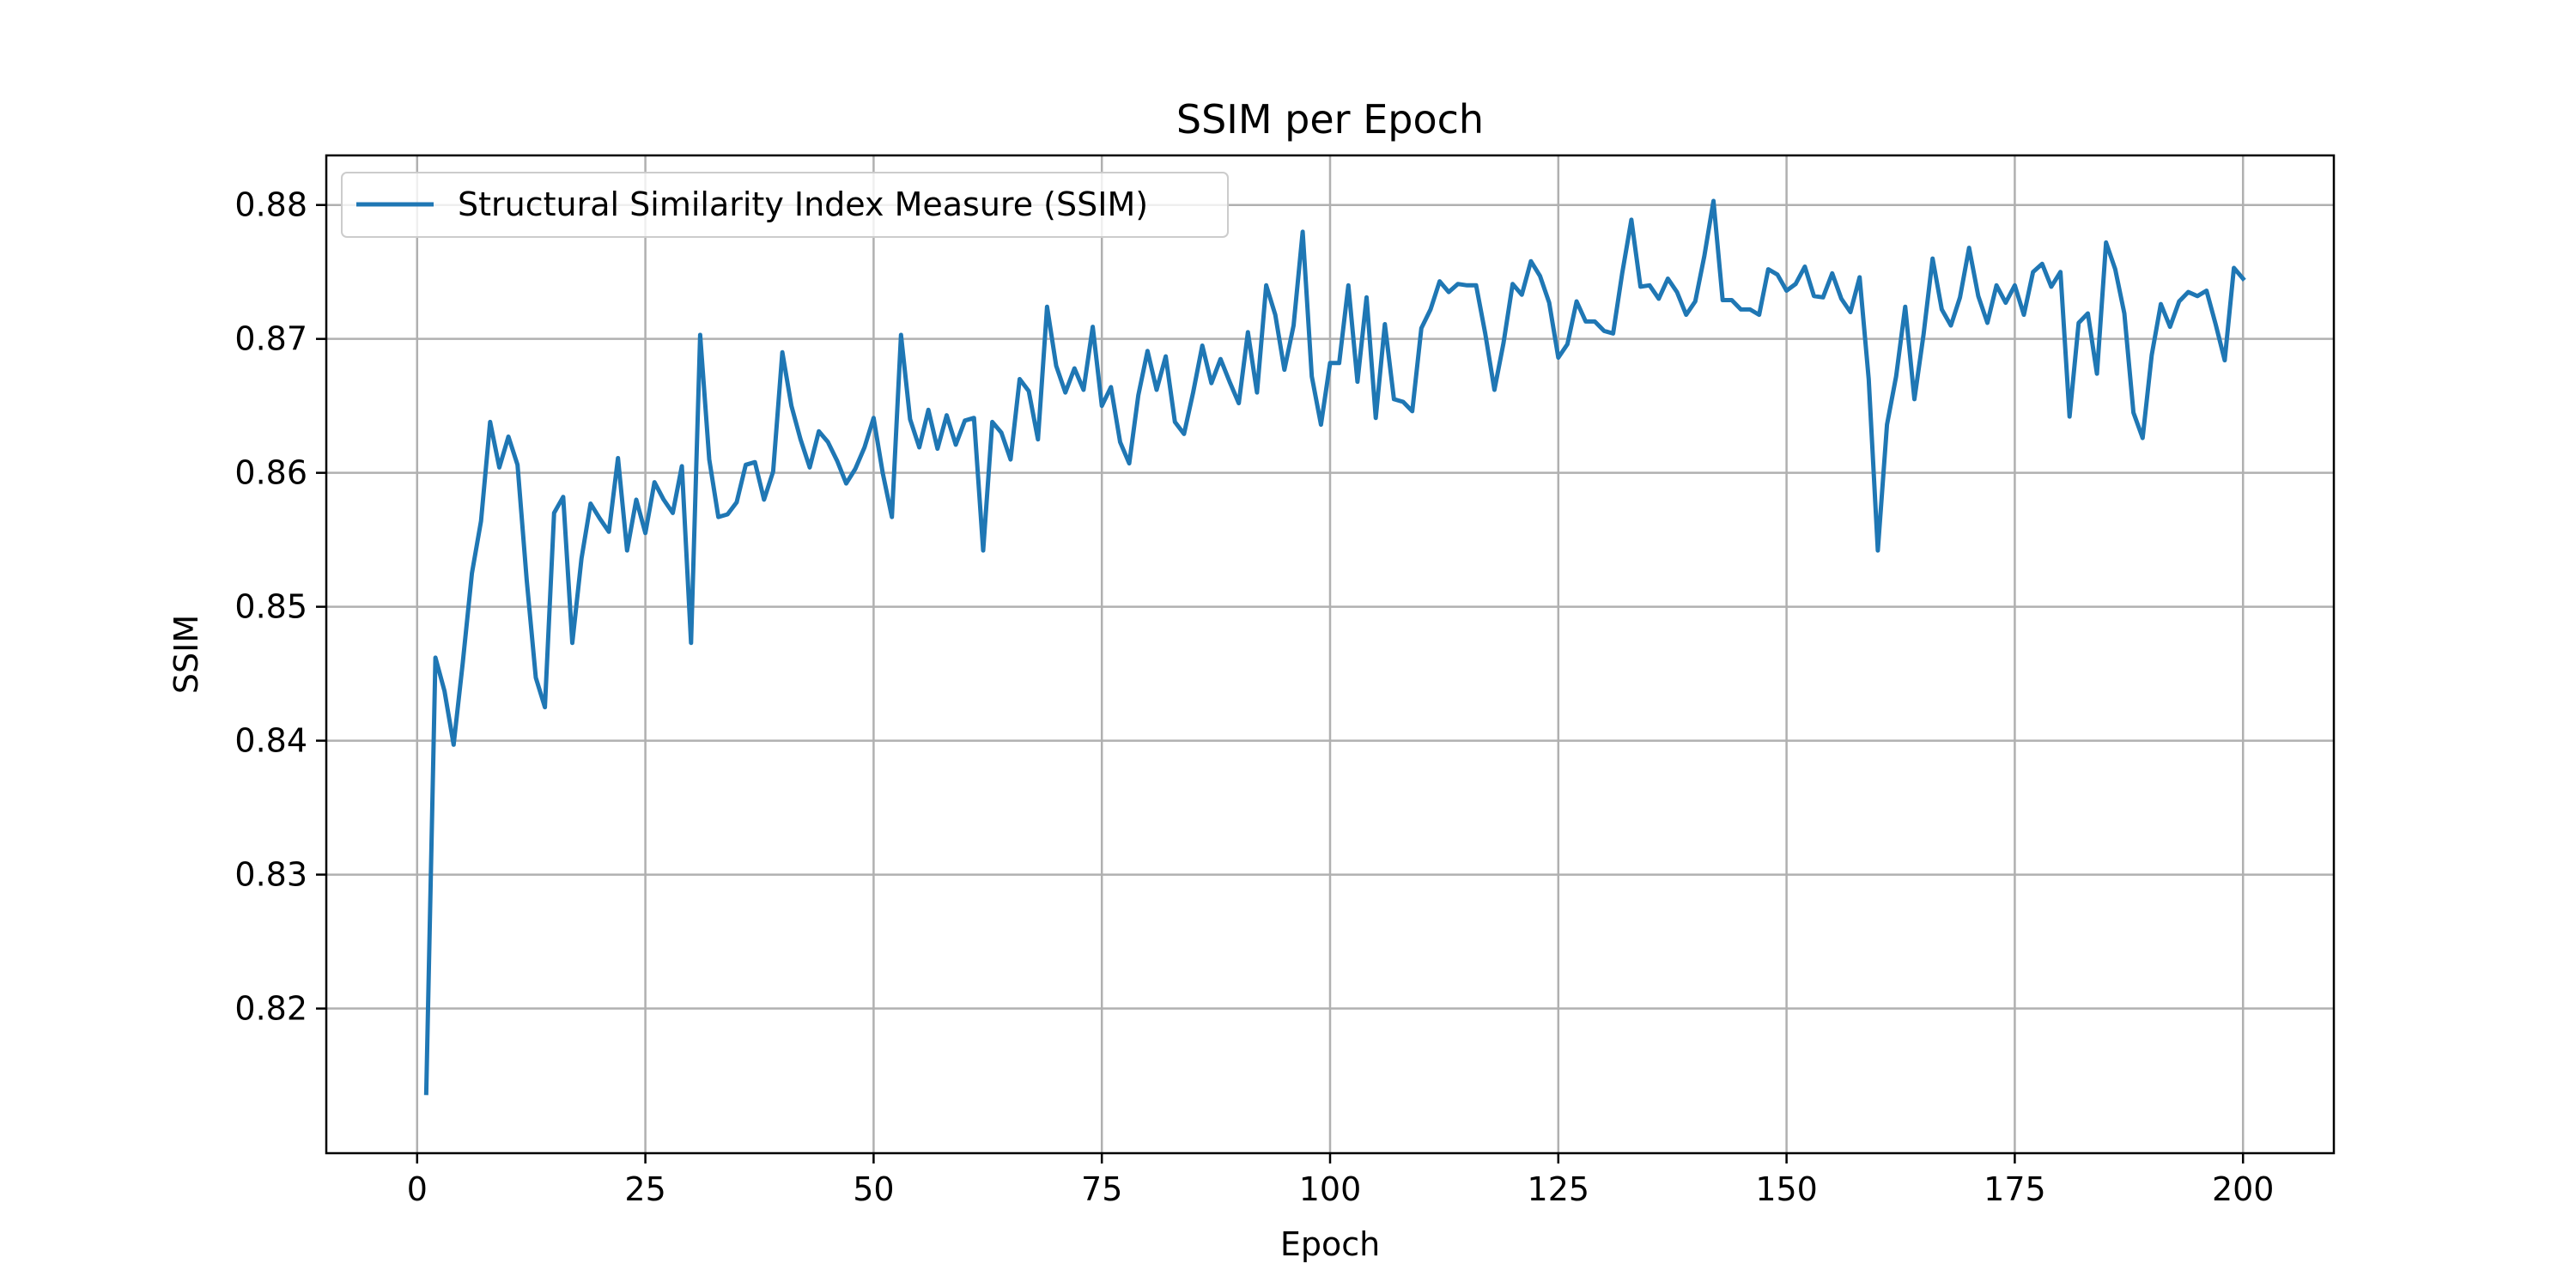  What do you see at coordinates (2015, 1189) in the screenshot?
I see `x-tick-label: 175` at bounding box center [2015, 1189].